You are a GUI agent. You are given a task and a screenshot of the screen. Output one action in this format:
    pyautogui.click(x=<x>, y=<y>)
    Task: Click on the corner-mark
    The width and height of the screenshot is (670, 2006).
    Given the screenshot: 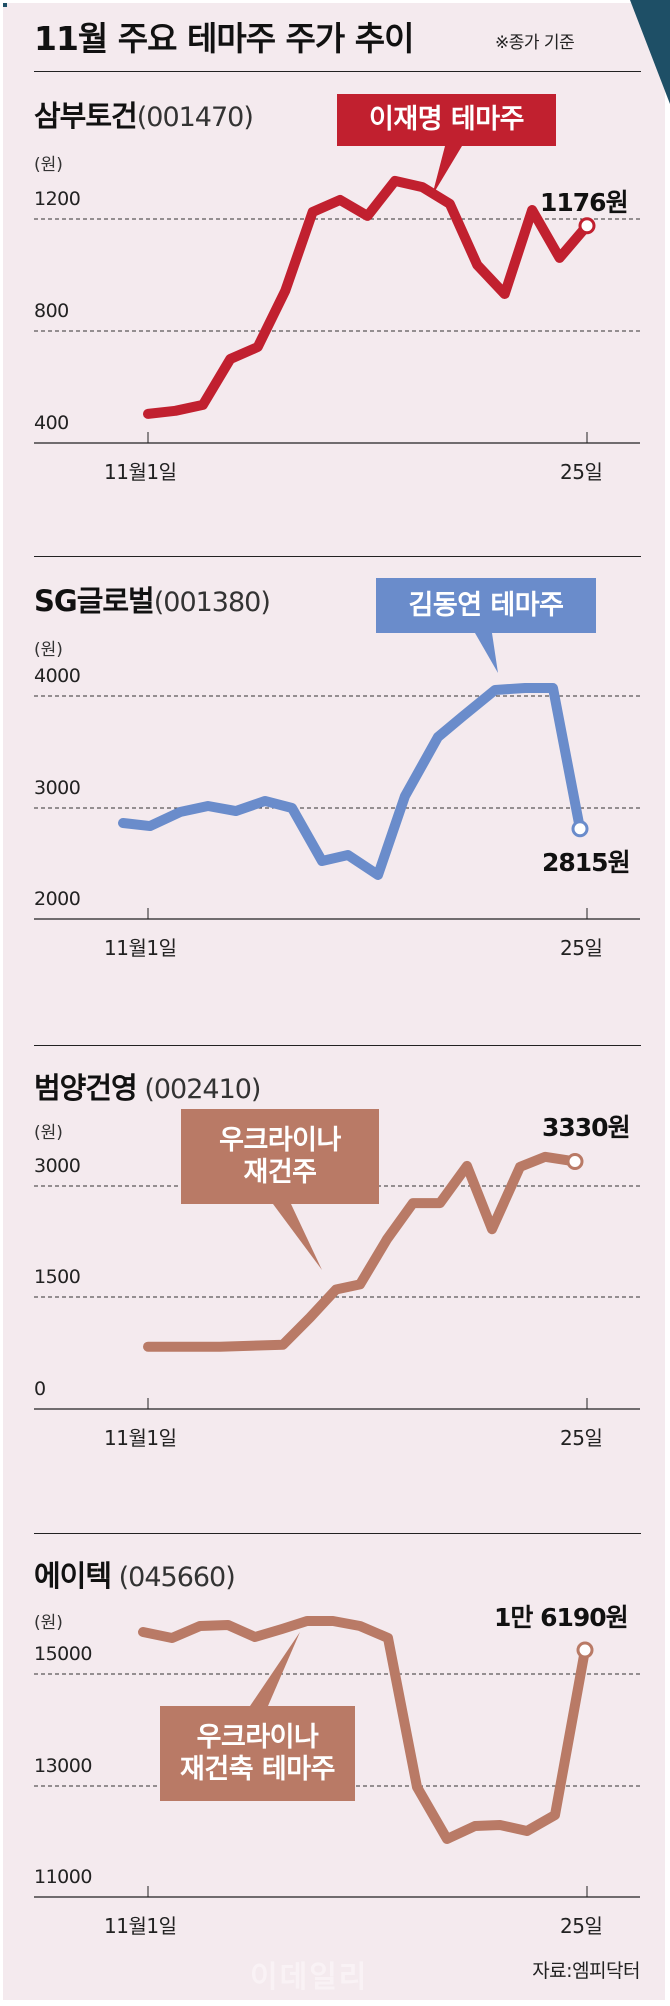 What is the action you would take?
    pyautogui.click(x=5, y=5)
    